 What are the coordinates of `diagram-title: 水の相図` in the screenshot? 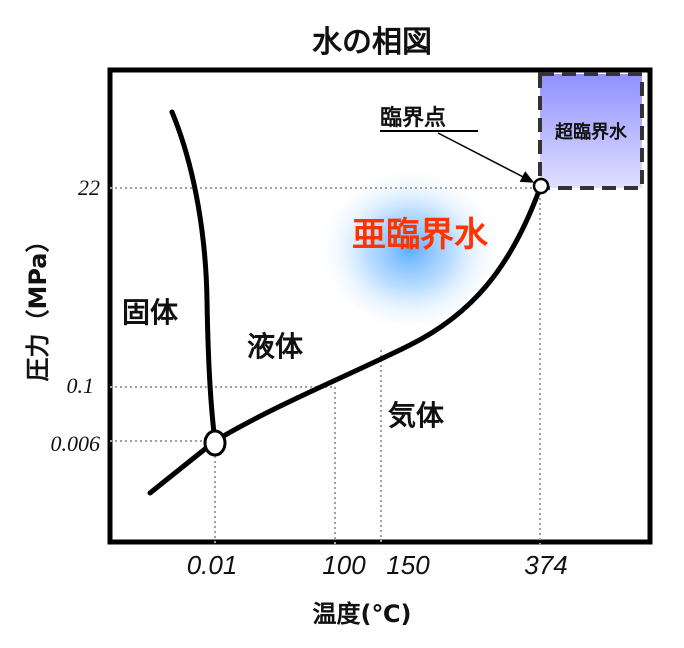 It's located at (372, 42).